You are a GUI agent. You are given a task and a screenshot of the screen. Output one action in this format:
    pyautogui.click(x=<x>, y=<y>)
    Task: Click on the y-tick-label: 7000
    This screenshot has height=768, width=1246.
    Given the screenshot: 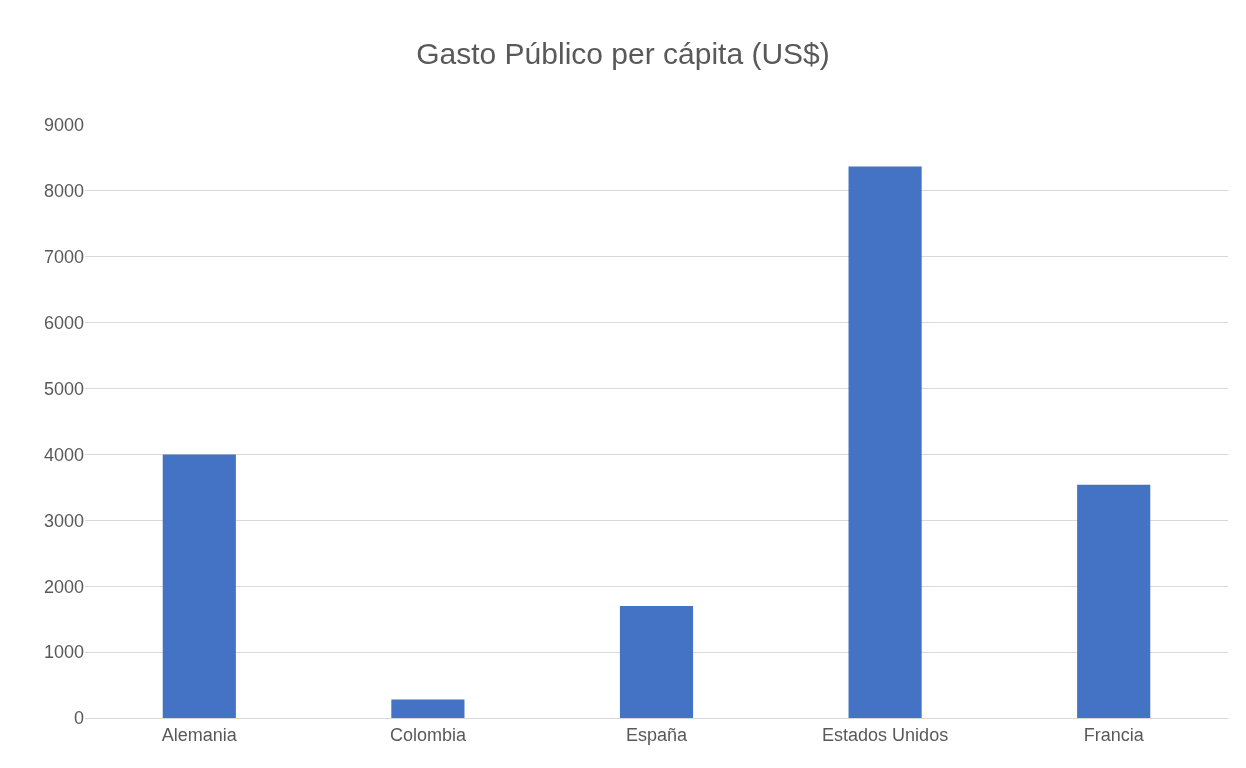 What is the action you would take?
    pyautogui.click(x=63, y=257)
    